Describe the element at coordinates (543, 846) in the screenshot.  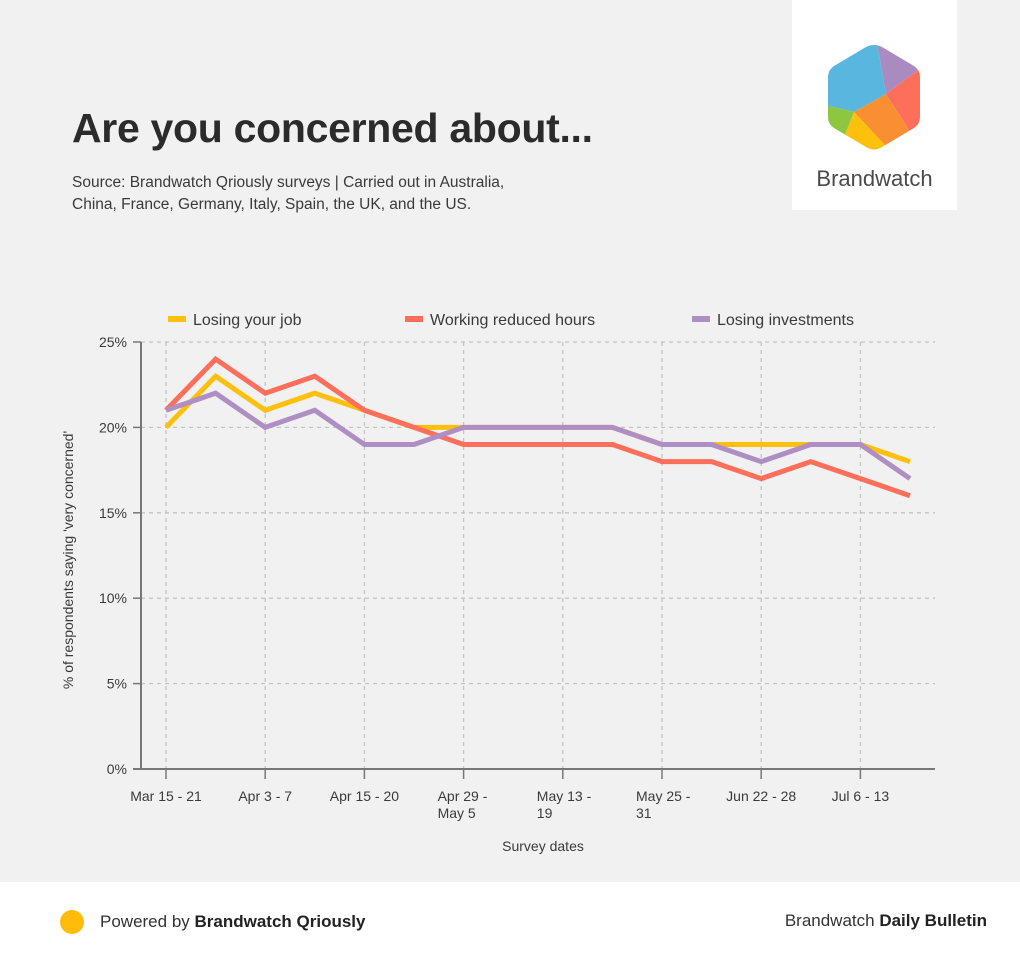
I see `x-axis-label: Survey dates` at that location.